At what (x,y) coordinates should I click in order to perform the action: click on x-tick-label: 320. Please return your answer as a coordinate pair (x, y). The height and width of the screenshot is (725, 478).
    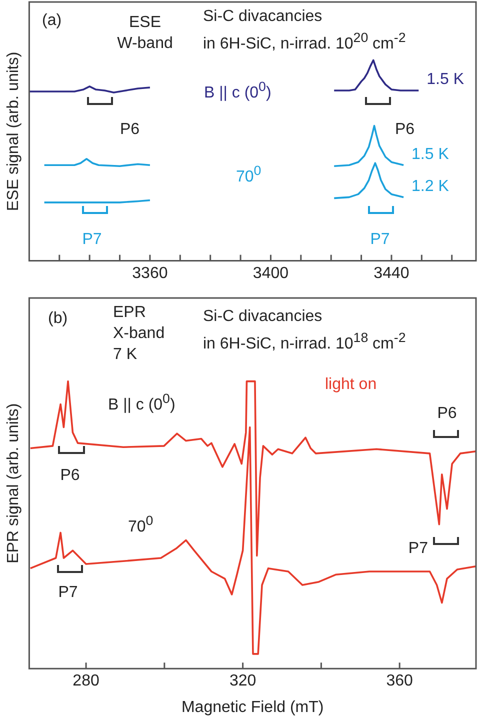
    Looking at the image, I should click on (242, 681).